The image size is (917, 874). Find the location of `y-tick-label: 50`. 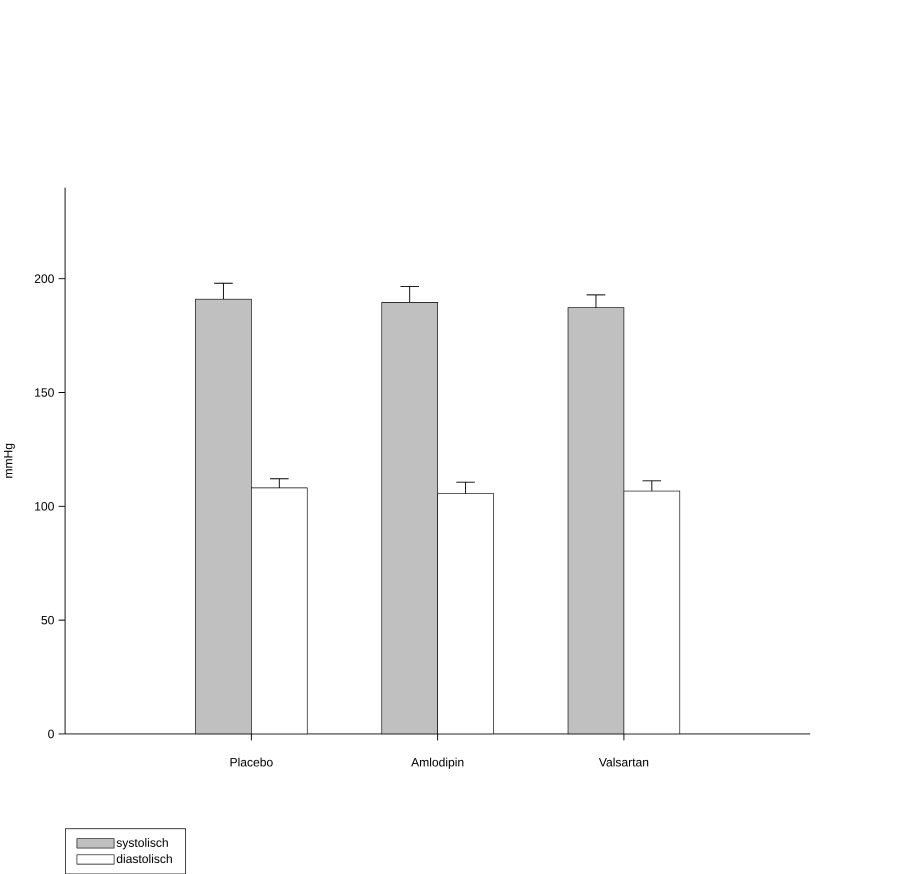

y-tick-label: 50 is located at coordinates (47, 620).